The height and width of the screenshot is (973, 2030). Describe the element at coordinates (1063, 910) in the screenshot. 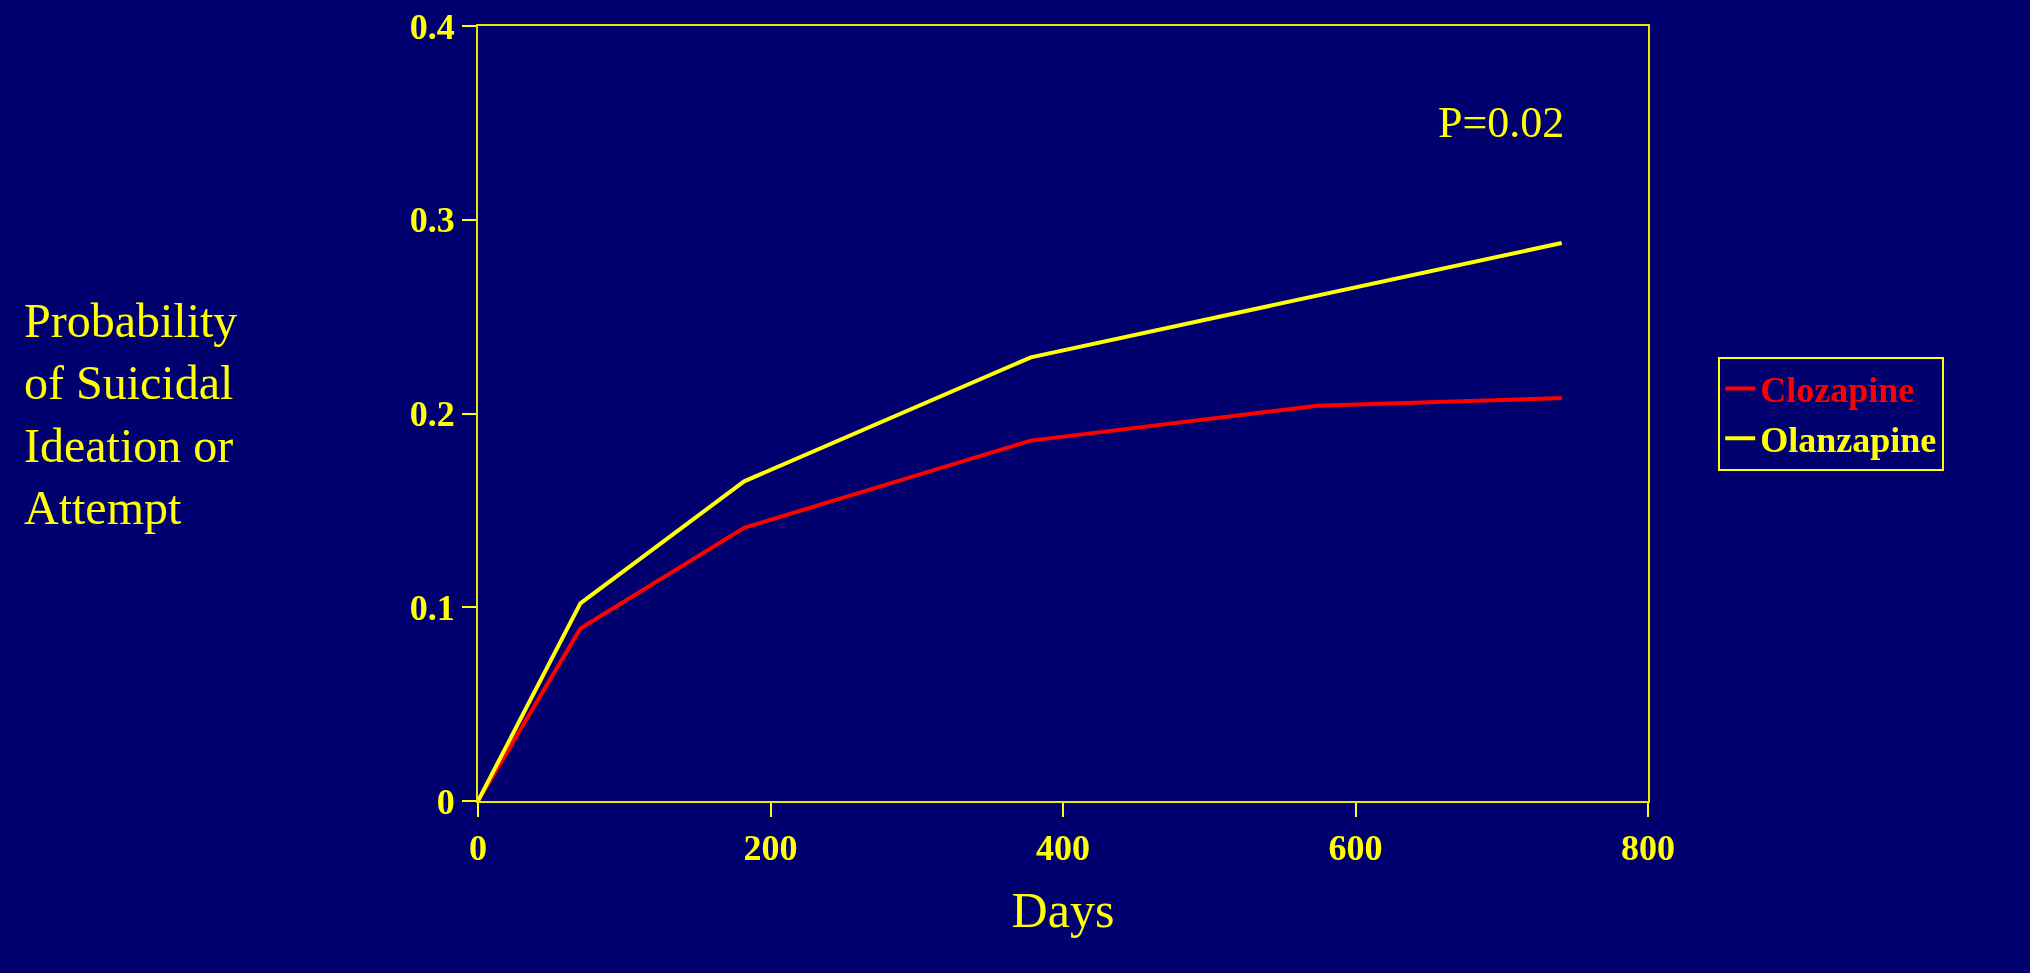

I see `x-axis-title: Days` at that location.